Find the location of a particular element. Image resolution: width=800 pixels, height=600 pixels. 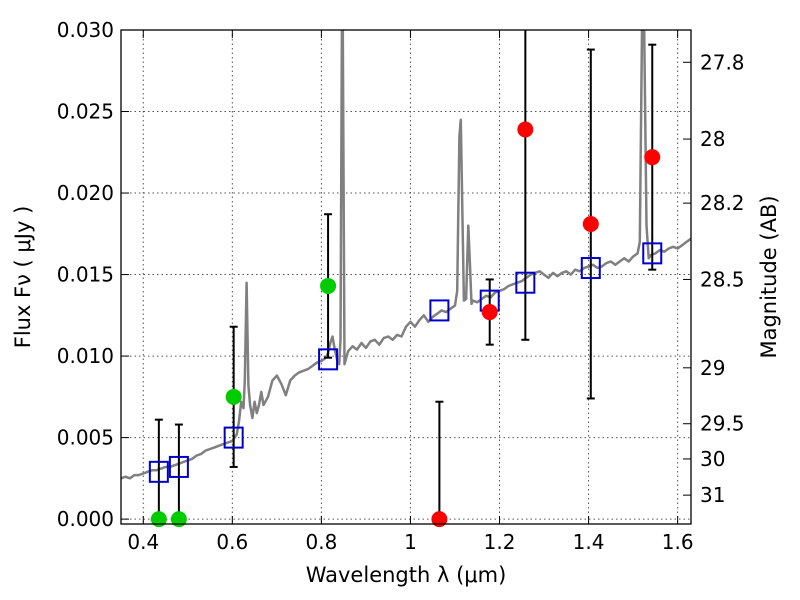

y-tick-label: 0.005 is located at coordinates (85, 438).